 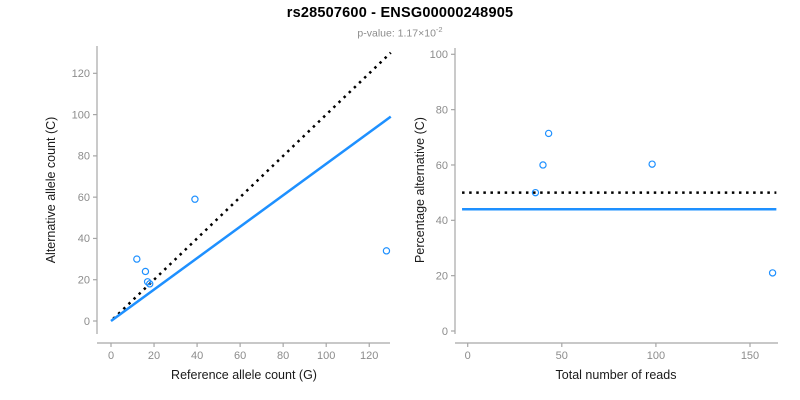 What do you see at coordinates (396, 33) in the screenshot?
I see `pvalue-text: p-value: 1.17×10` at bounding box center [396, 33].